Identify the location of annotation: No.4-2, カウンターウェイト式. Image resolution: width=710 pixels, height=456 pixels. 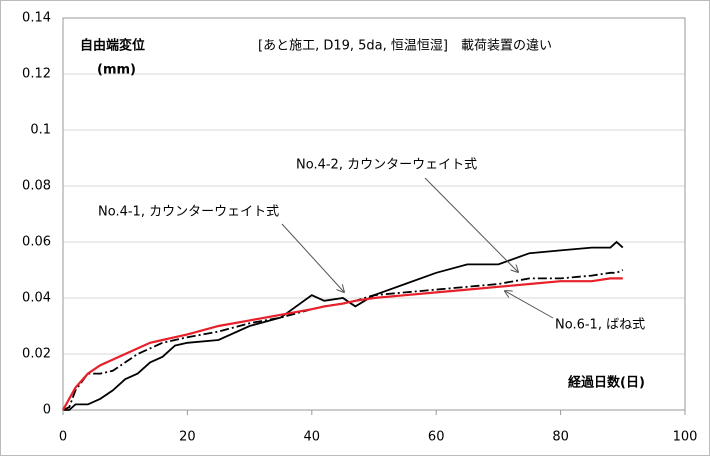
(386, 165).